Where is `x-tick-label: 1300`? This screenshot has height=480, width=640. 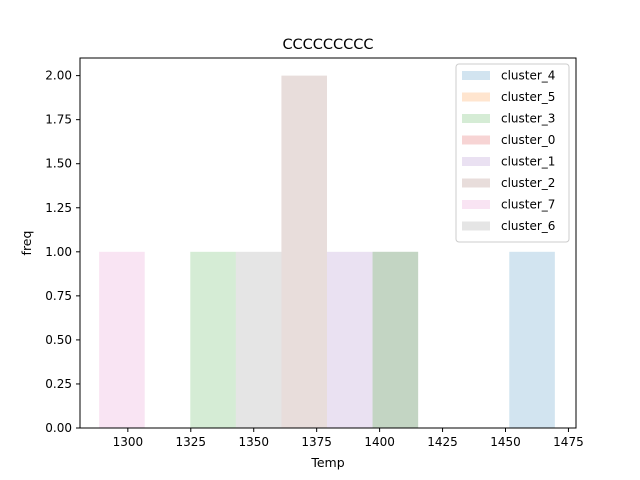
x-tick-label: 1300 is located at coordinates (128, 442).